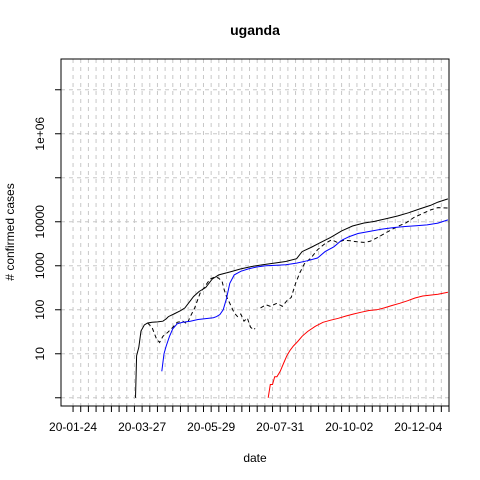  Describe the element at coordinates (255, 458) in the screenshot. I see `x-axis-label: date` at that location.